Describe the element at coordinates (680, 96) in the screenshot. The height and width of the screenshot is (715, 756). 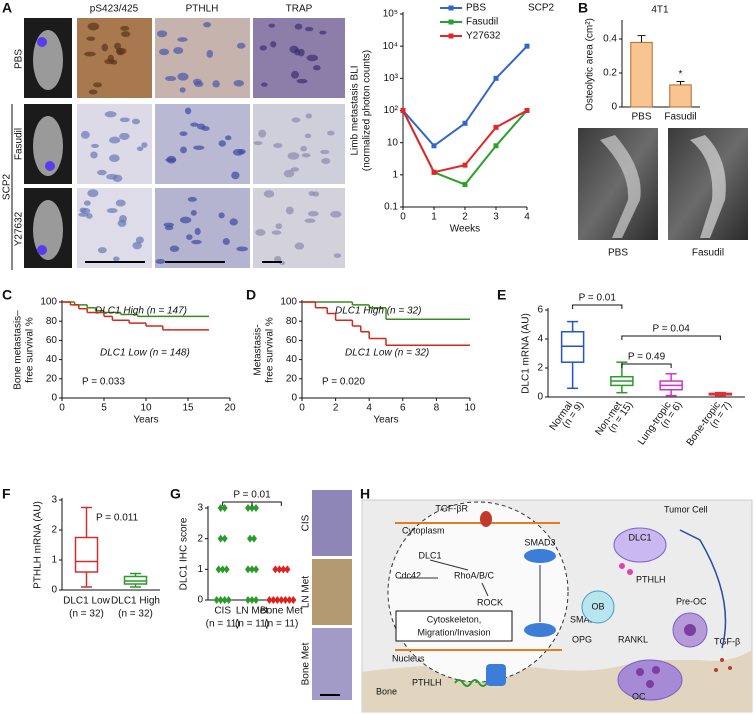
I see `bar` at that location.